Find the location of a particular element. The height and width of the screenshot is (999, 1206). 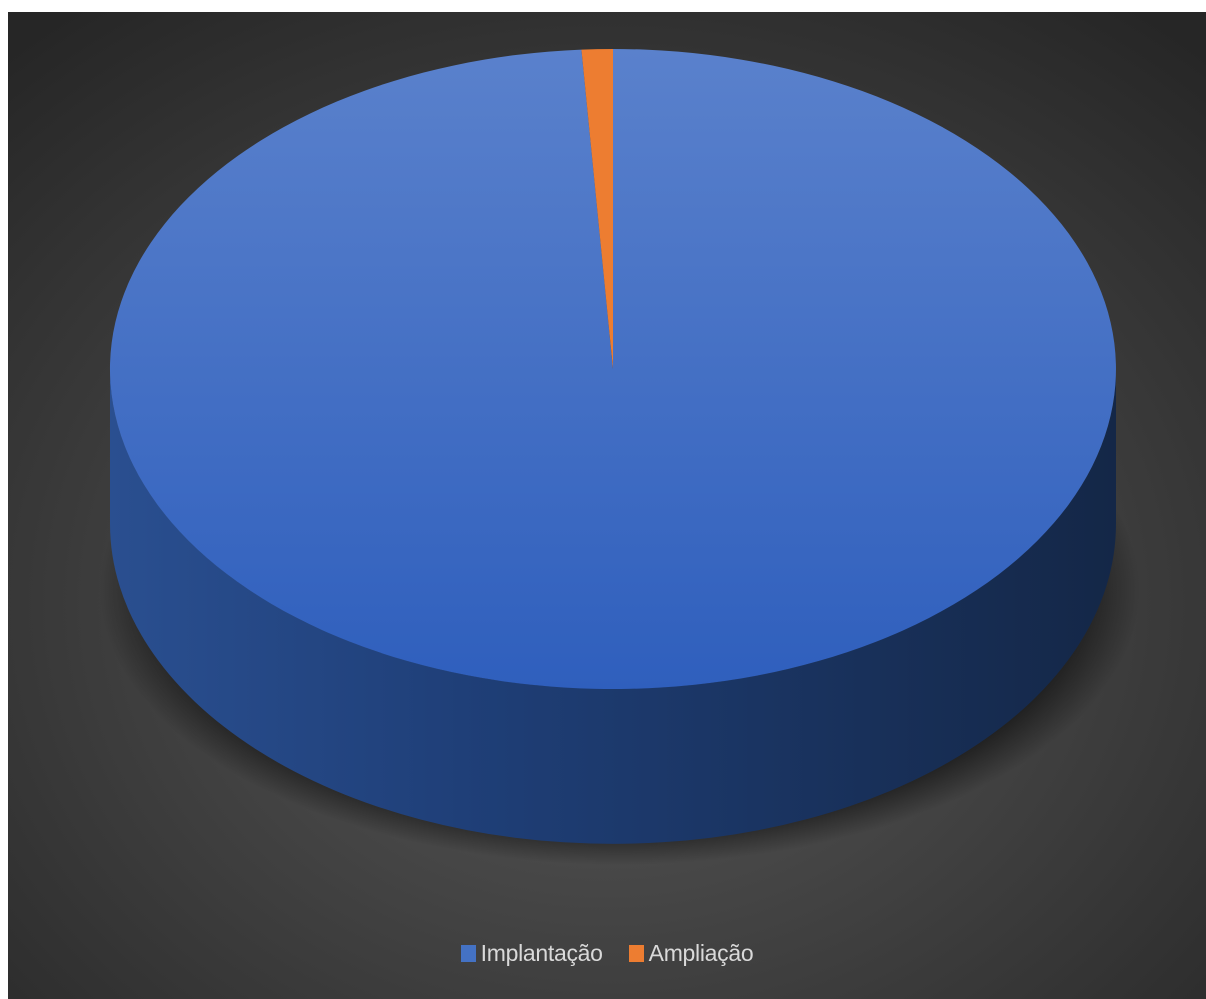

legend-swatch-implantacao is located at coordinates (468, 953).